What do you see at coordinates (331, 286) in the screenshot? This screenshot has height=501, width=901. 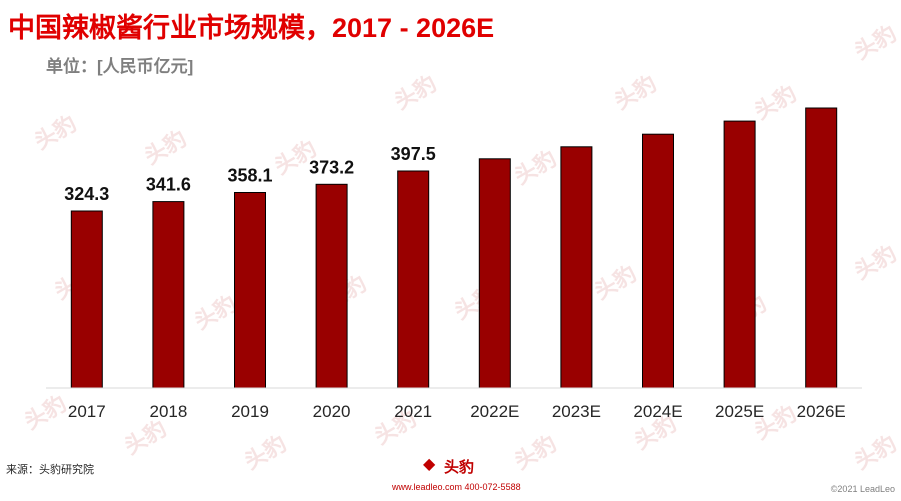 I see `bar-2020` at bounding box center [331, 286].